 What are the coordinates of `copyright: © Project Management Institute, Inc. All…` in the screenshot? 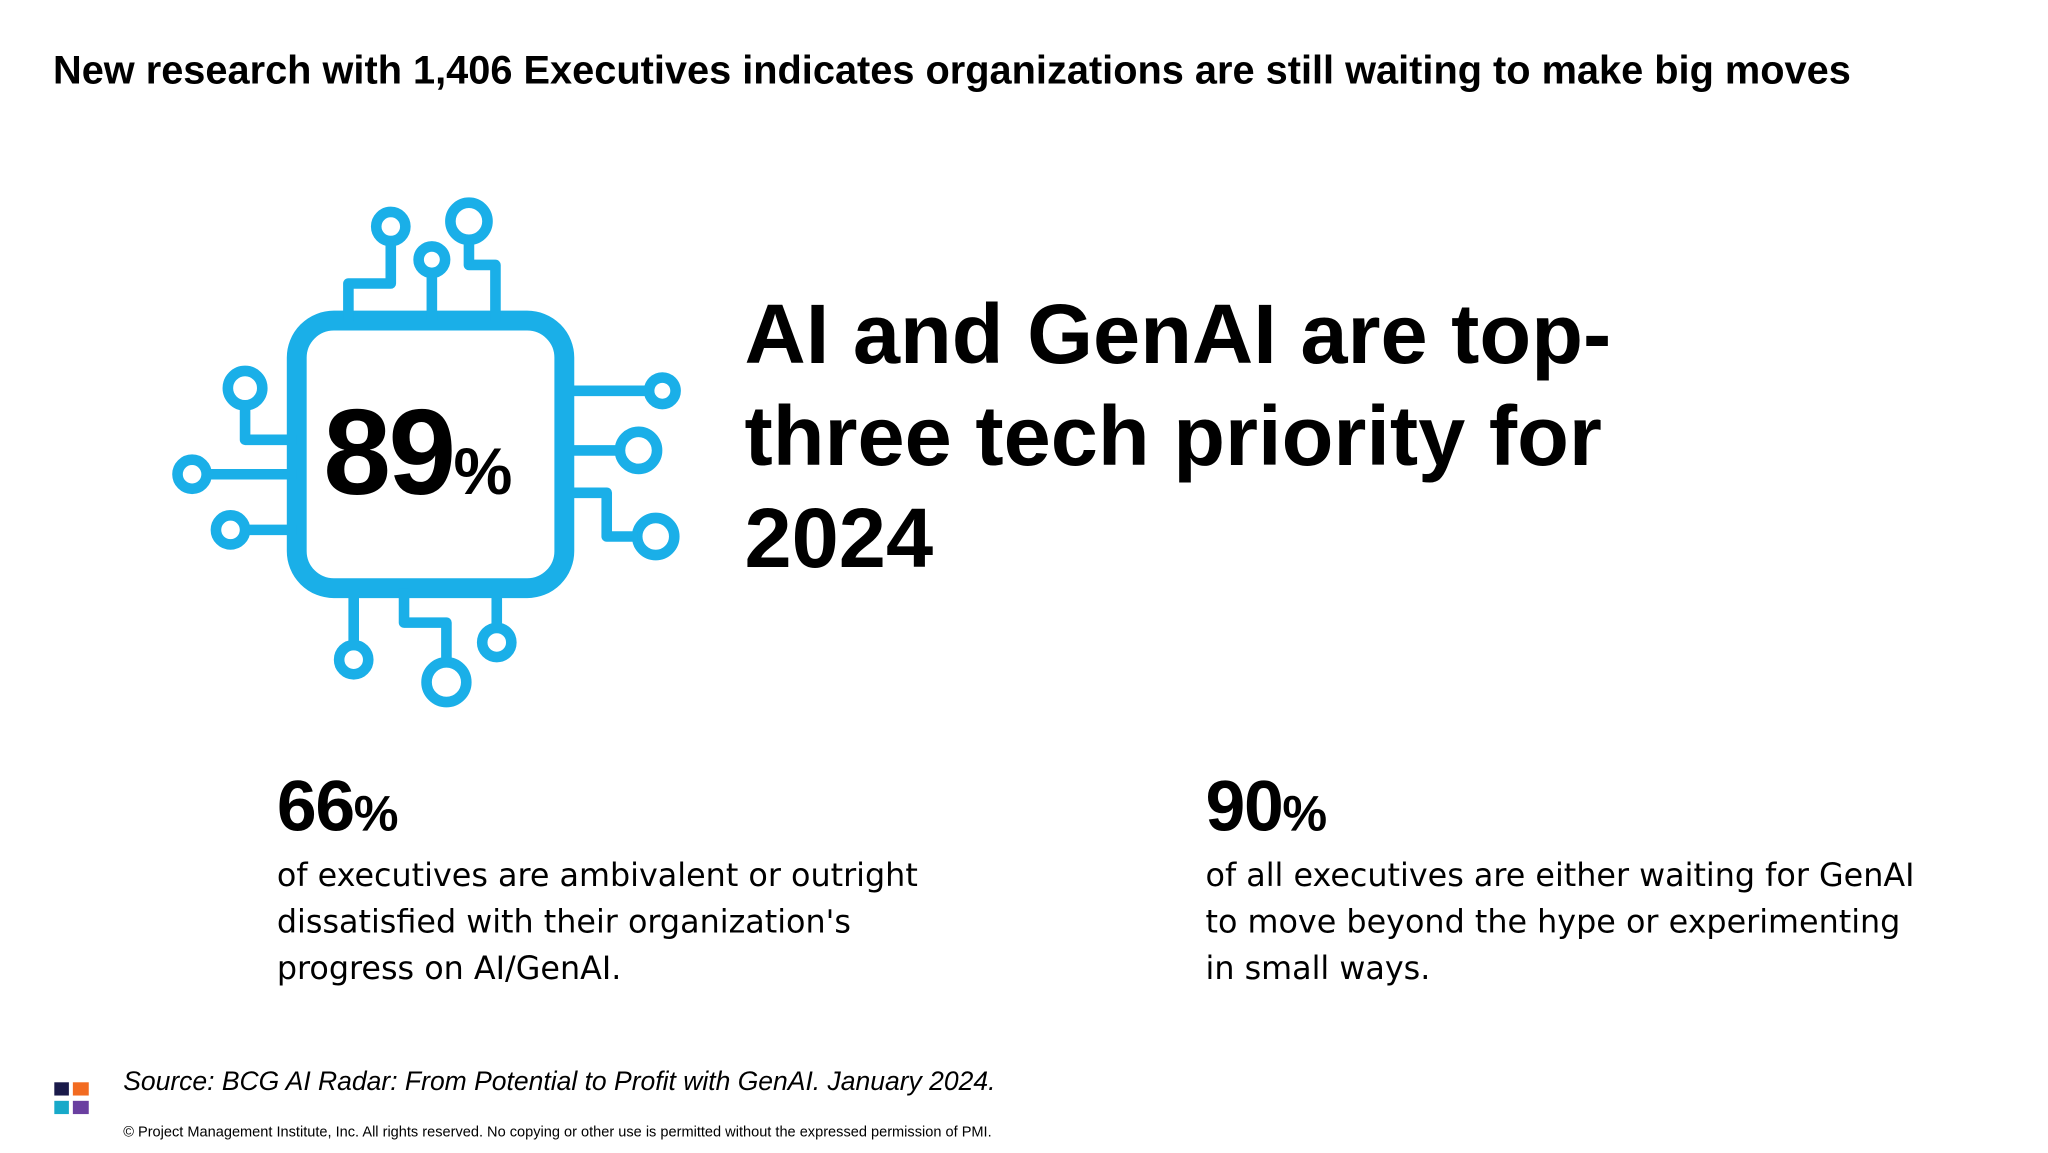 It's located at (557, 1132).